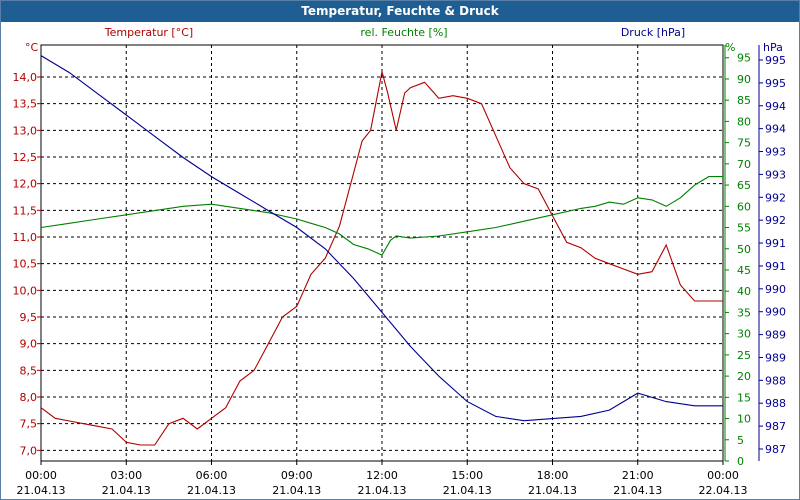  Describe the element at coordinates (25, 264) in the screenshot. I see `temp-tick-label: 10,5` at that location.